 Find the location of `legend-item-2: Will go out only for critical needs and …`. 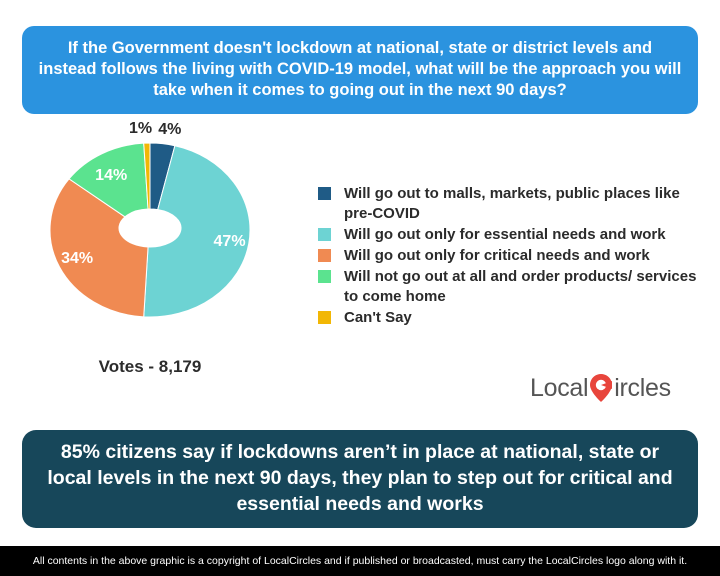

legend-item-2: Will go out only for critical needs and … is located at coordinates (513, 256).